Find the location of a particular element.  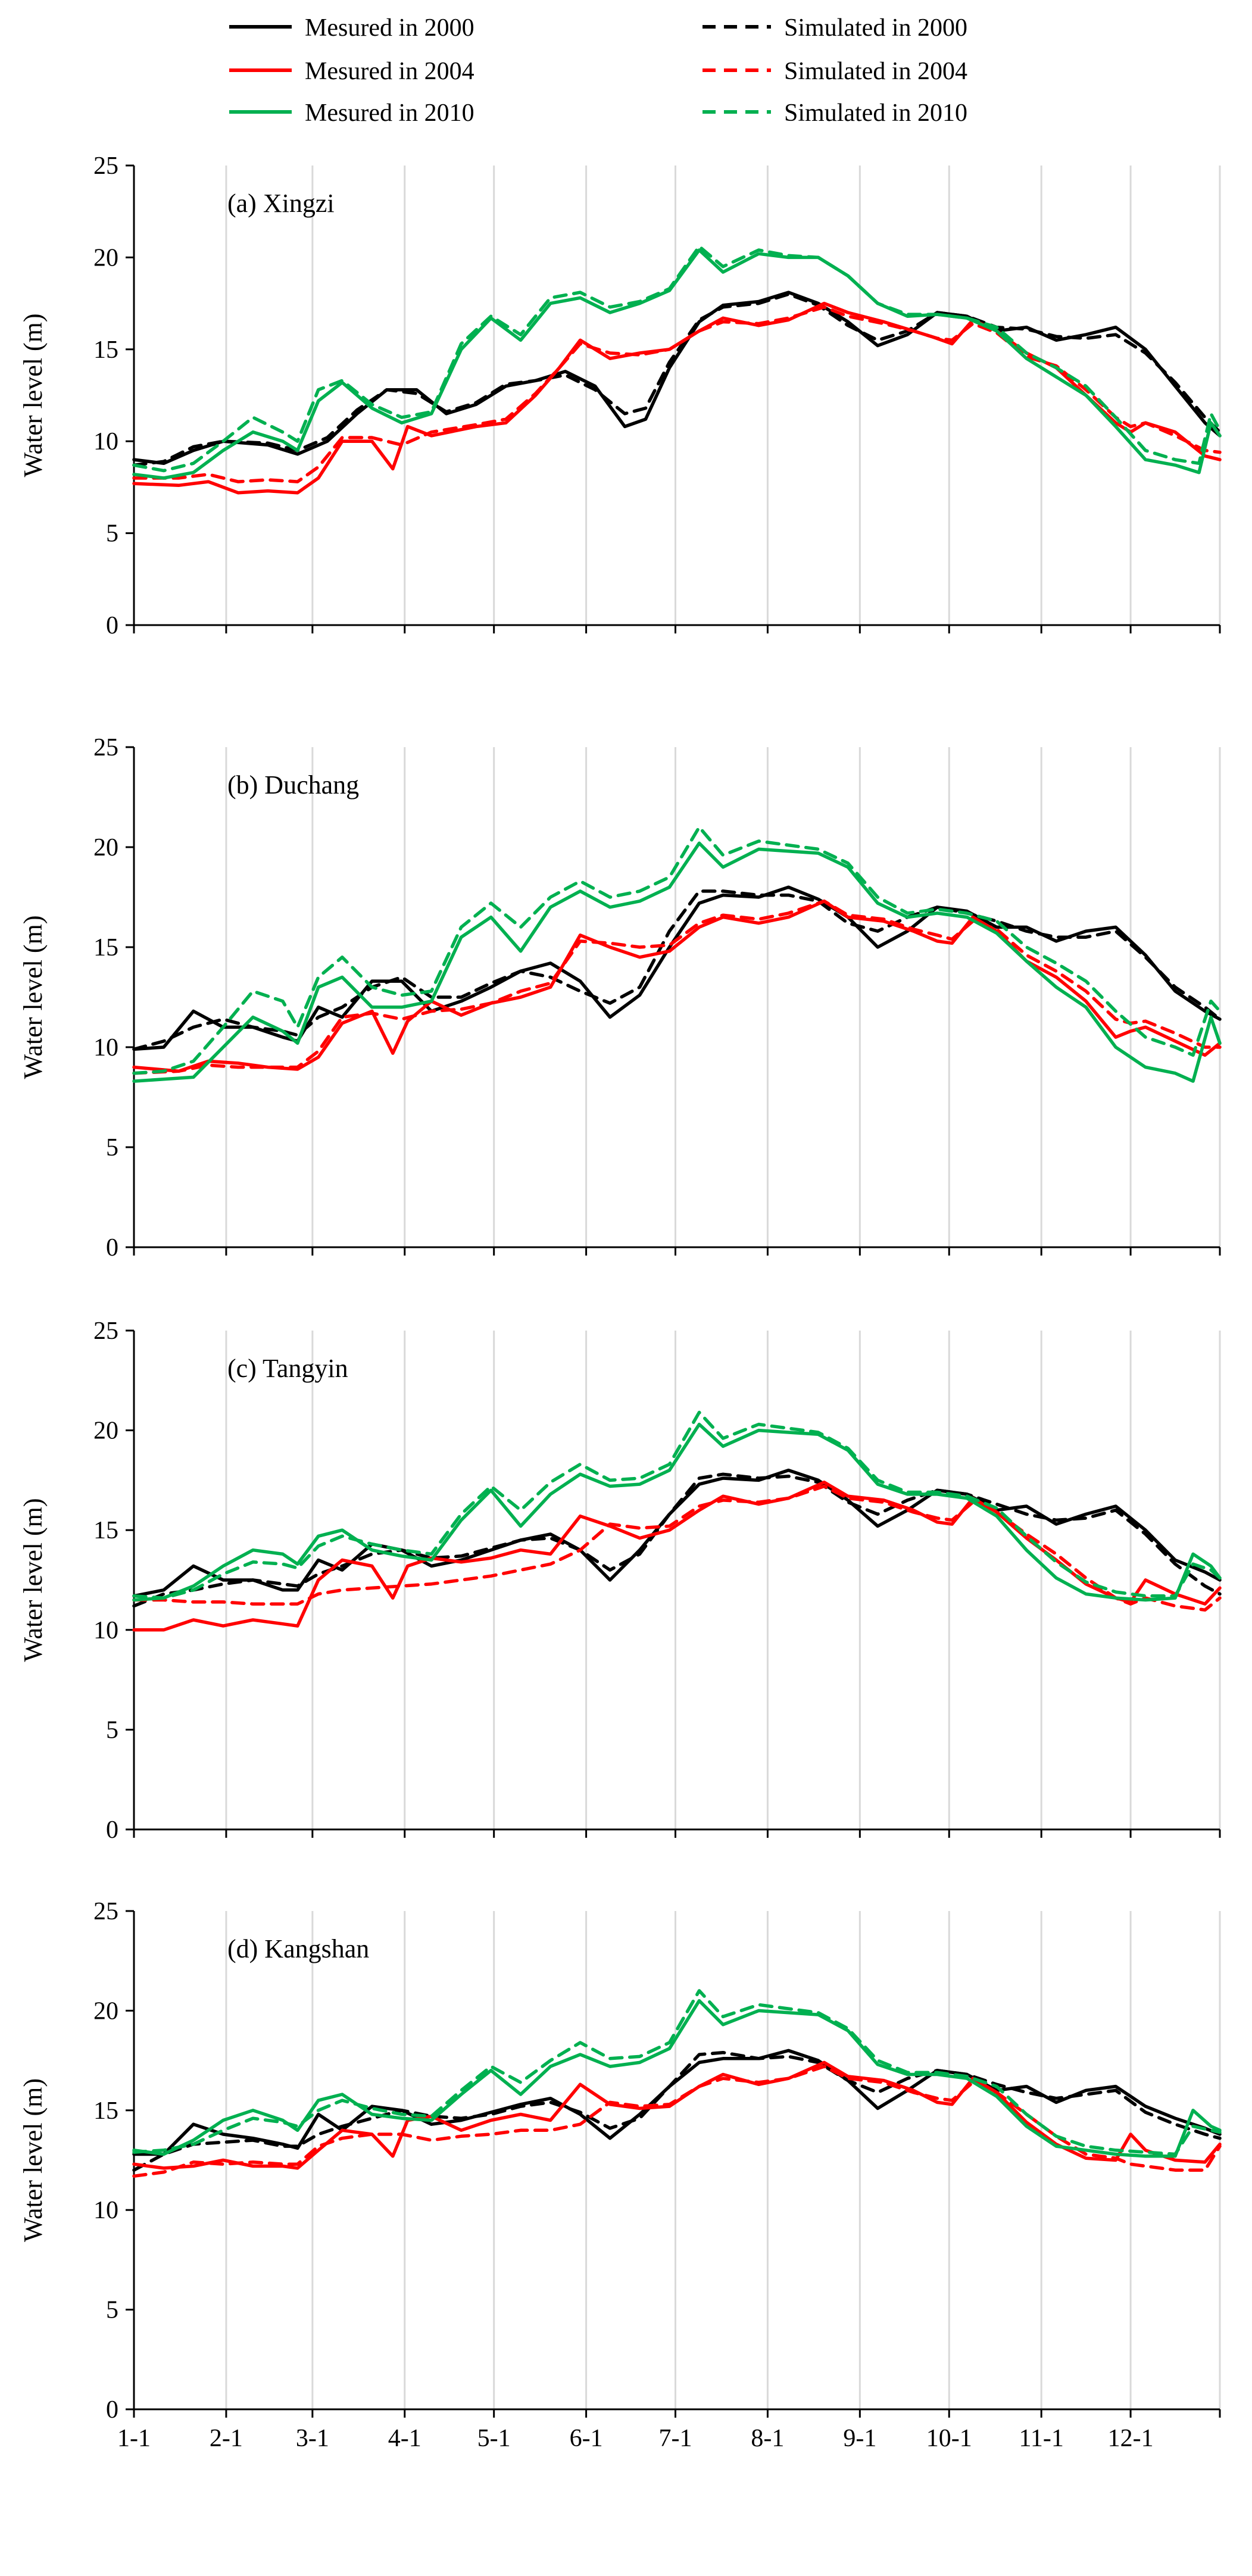

x-tick-label: 6-1 is located at coordinates (586, 2438).